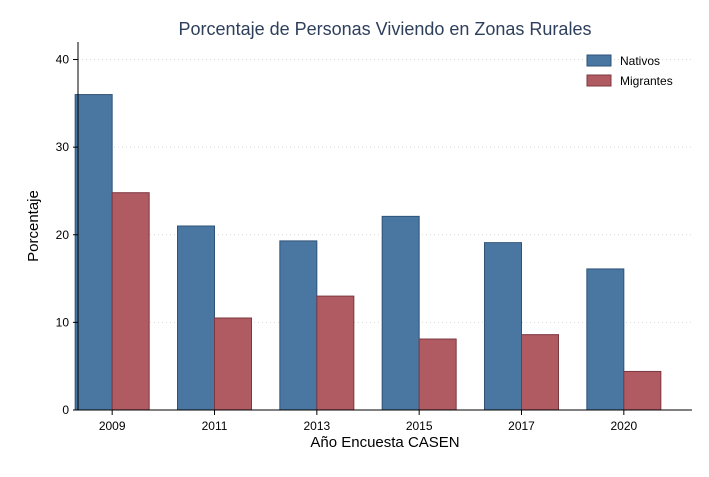 The width and height of the screenshot is (709, 477). I want to click on bar-migrantes-2020, so click(642, 390).